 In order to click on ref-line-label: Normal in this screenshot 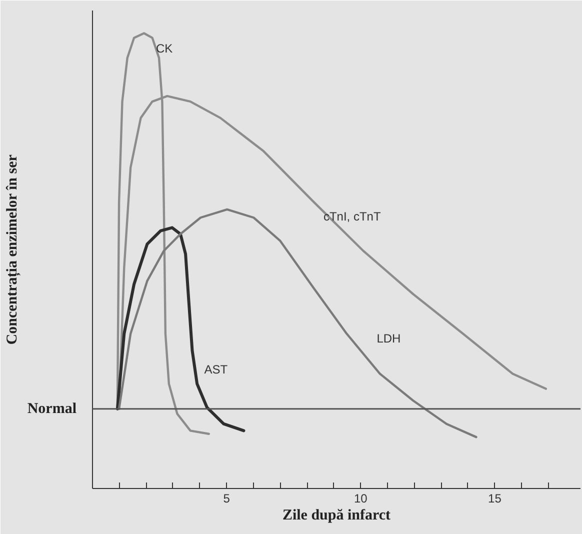, I will do `click(52, 408)`.